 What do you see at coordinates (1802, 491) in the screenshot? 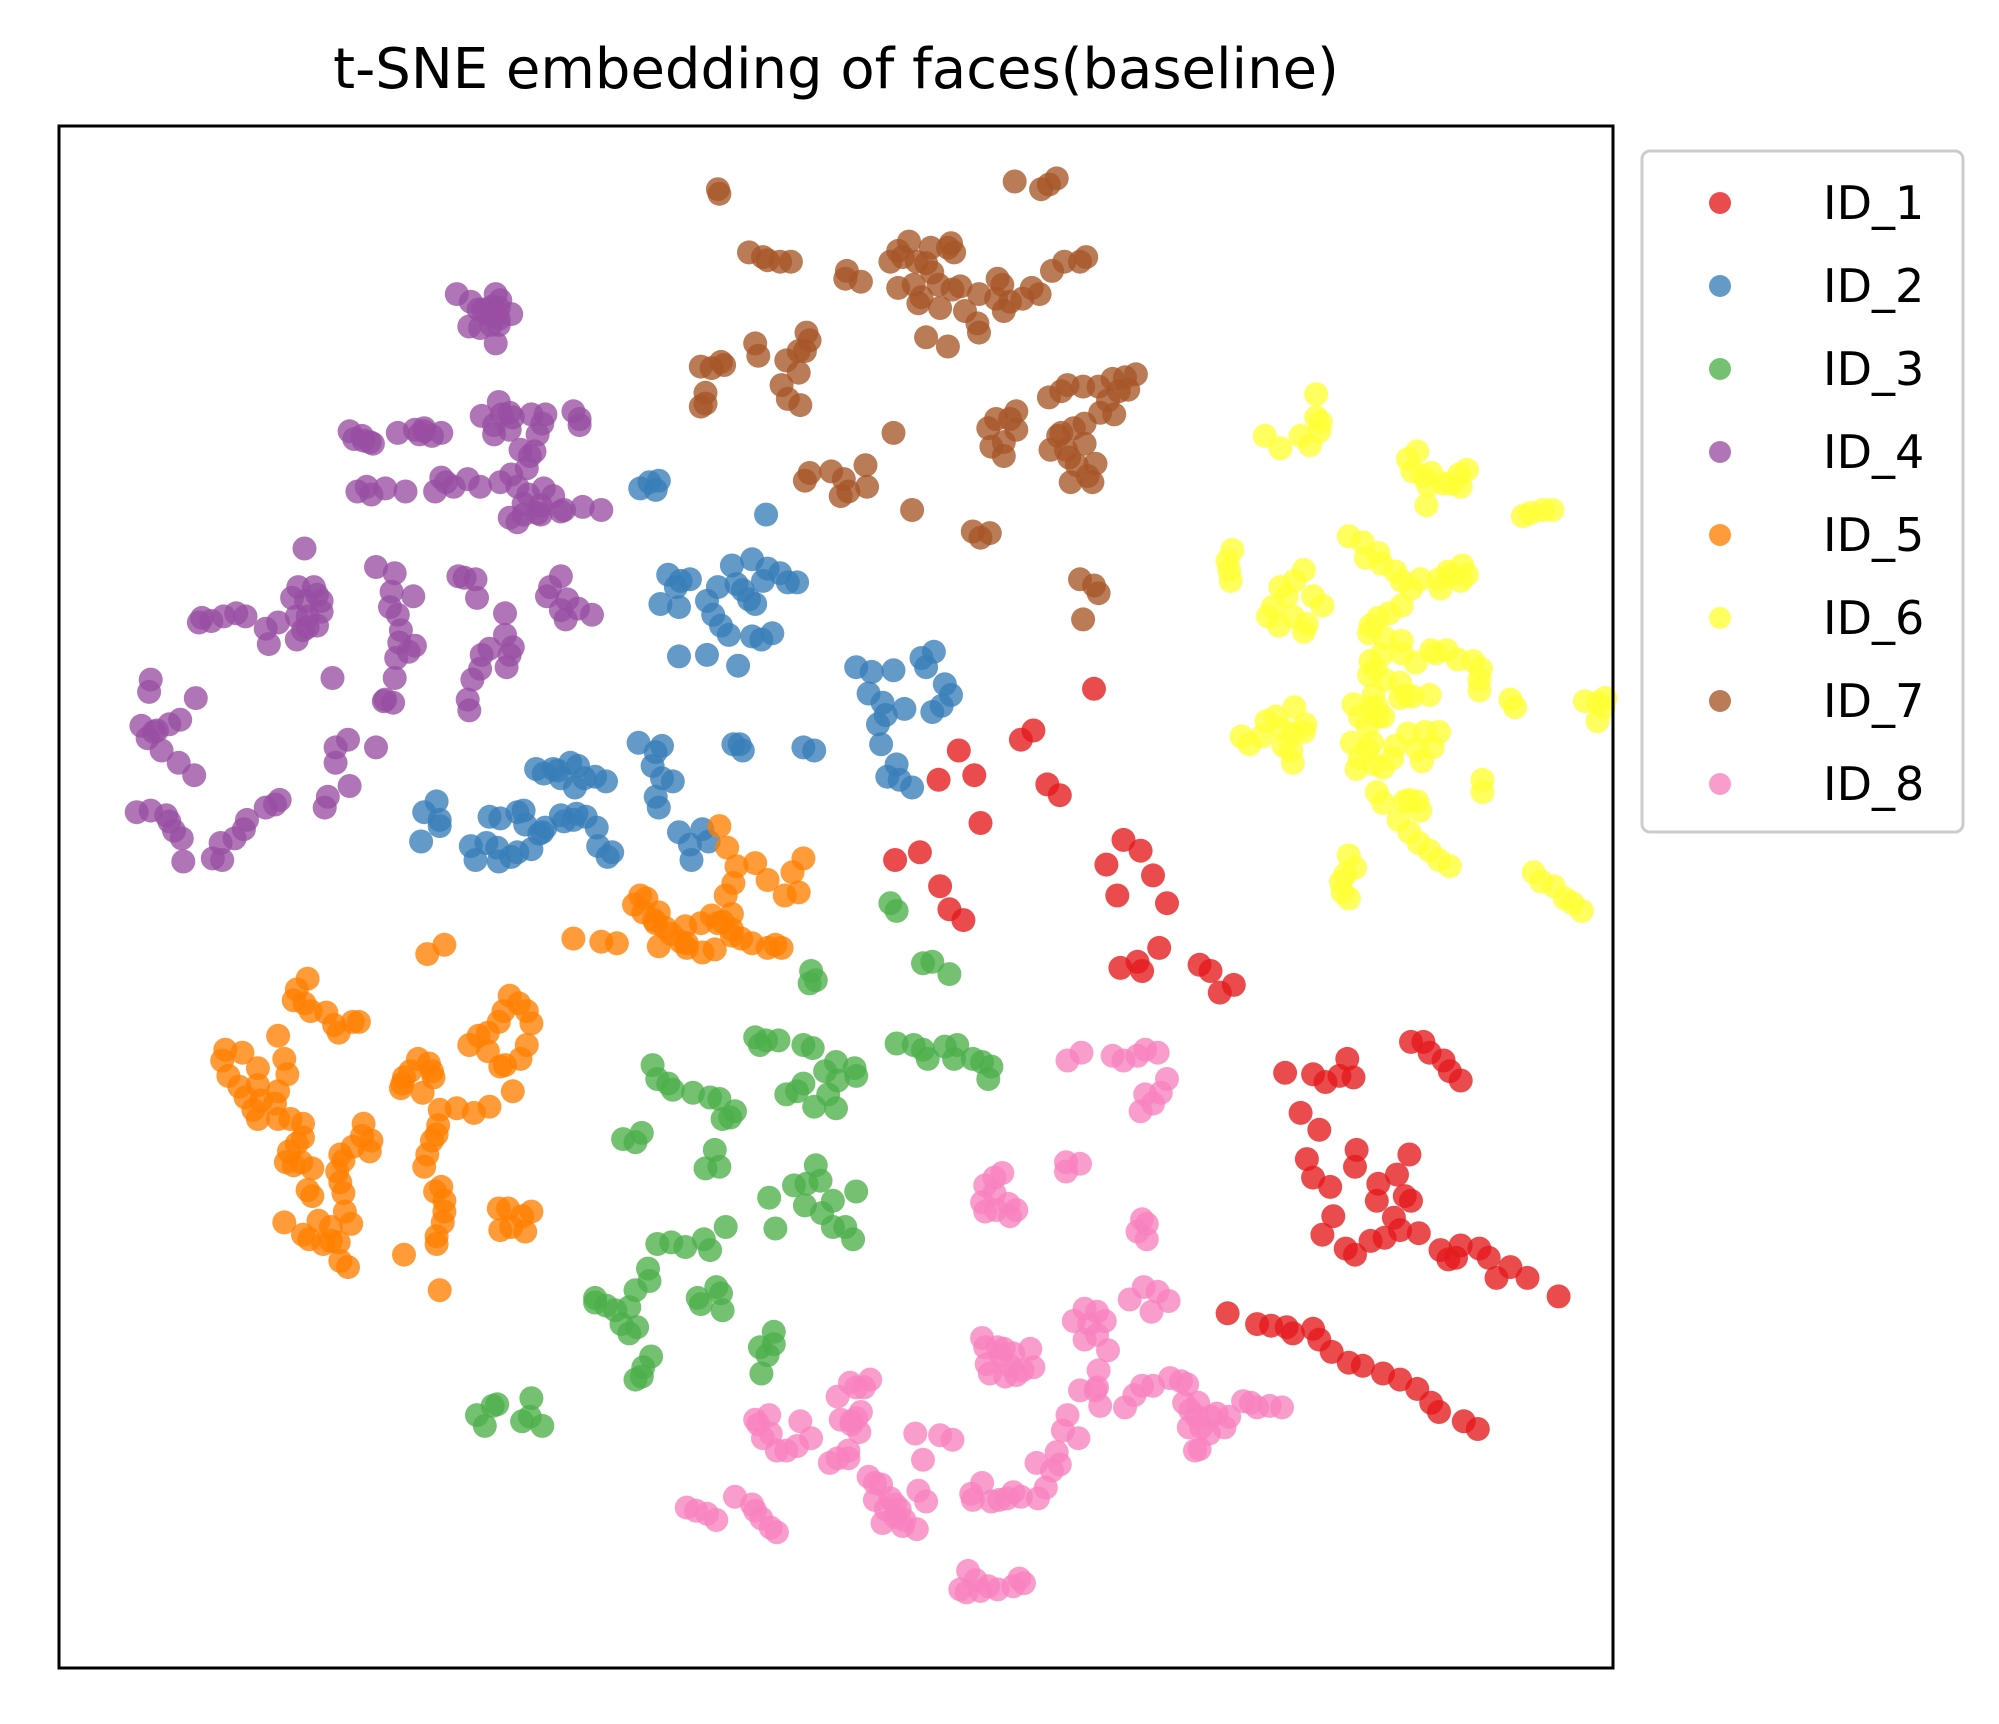
I see `legend-box` at bounding box center [1802, 491].